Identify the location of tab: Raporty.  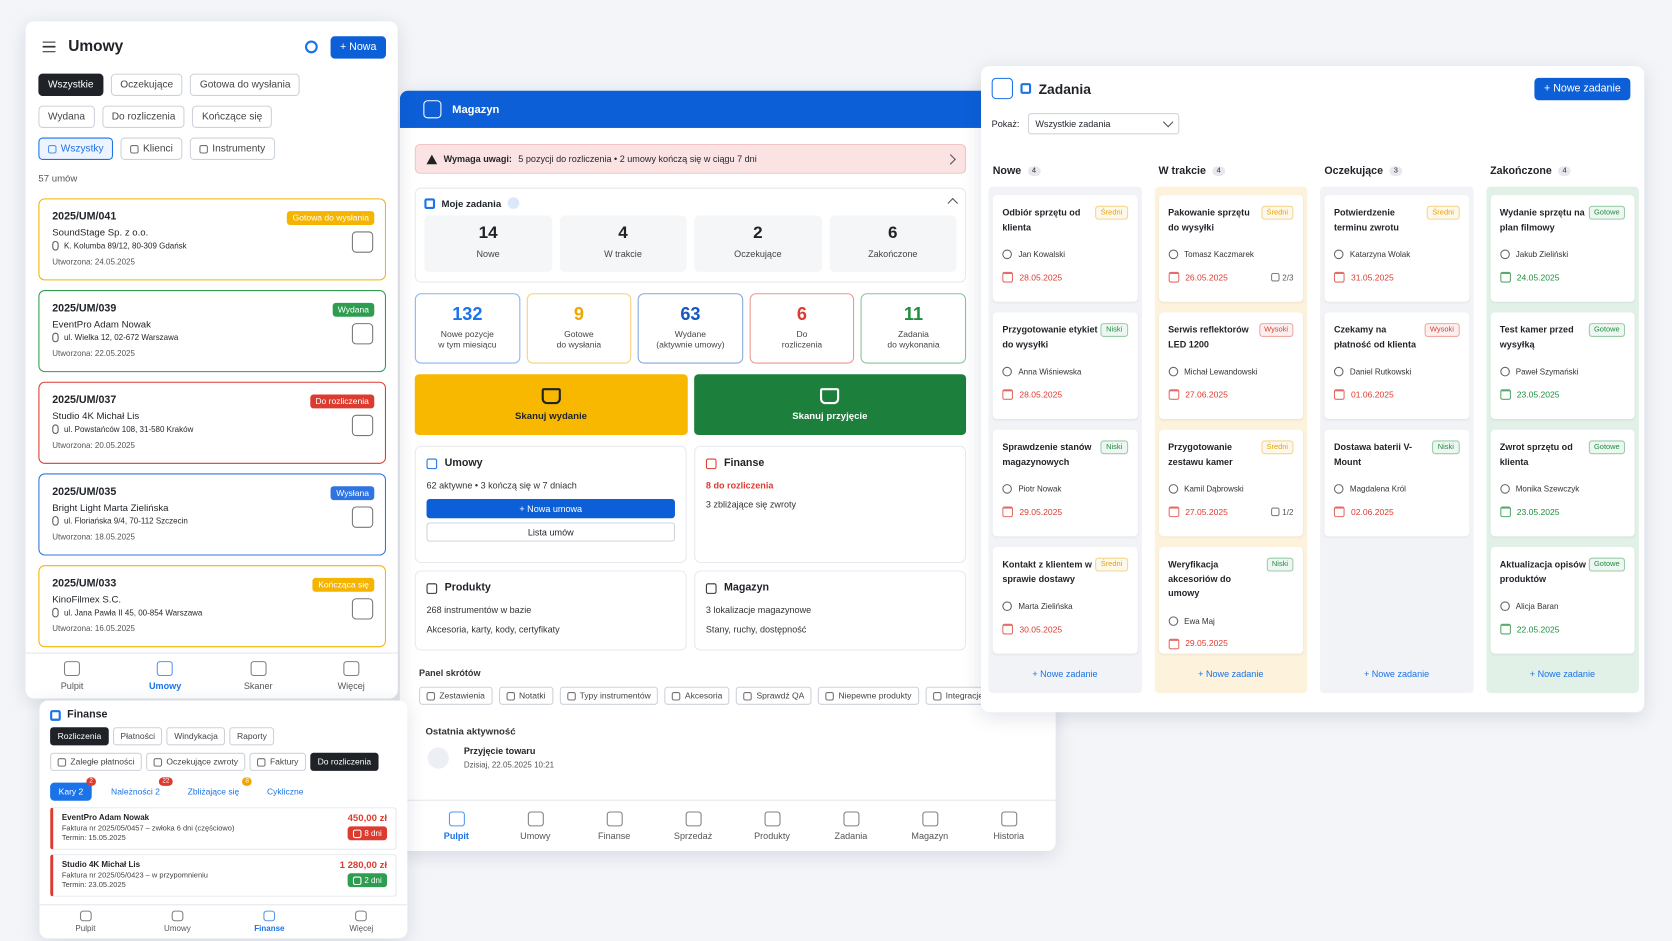
(252, 736).